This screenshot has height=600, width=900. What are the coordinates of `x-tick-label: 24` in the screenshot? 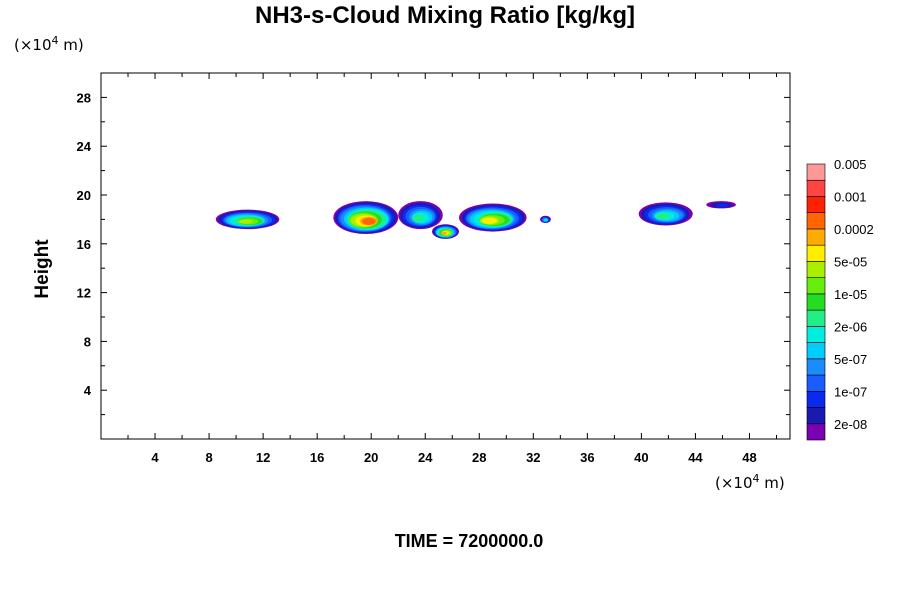 It's located at (425, 457).